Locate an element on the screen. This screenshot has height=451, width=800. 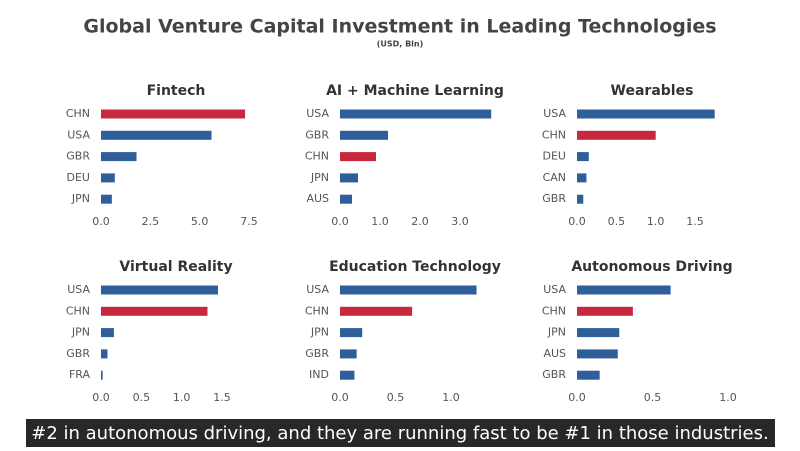
x-tick-label: 5.0 is located at coordinates (200, 221).